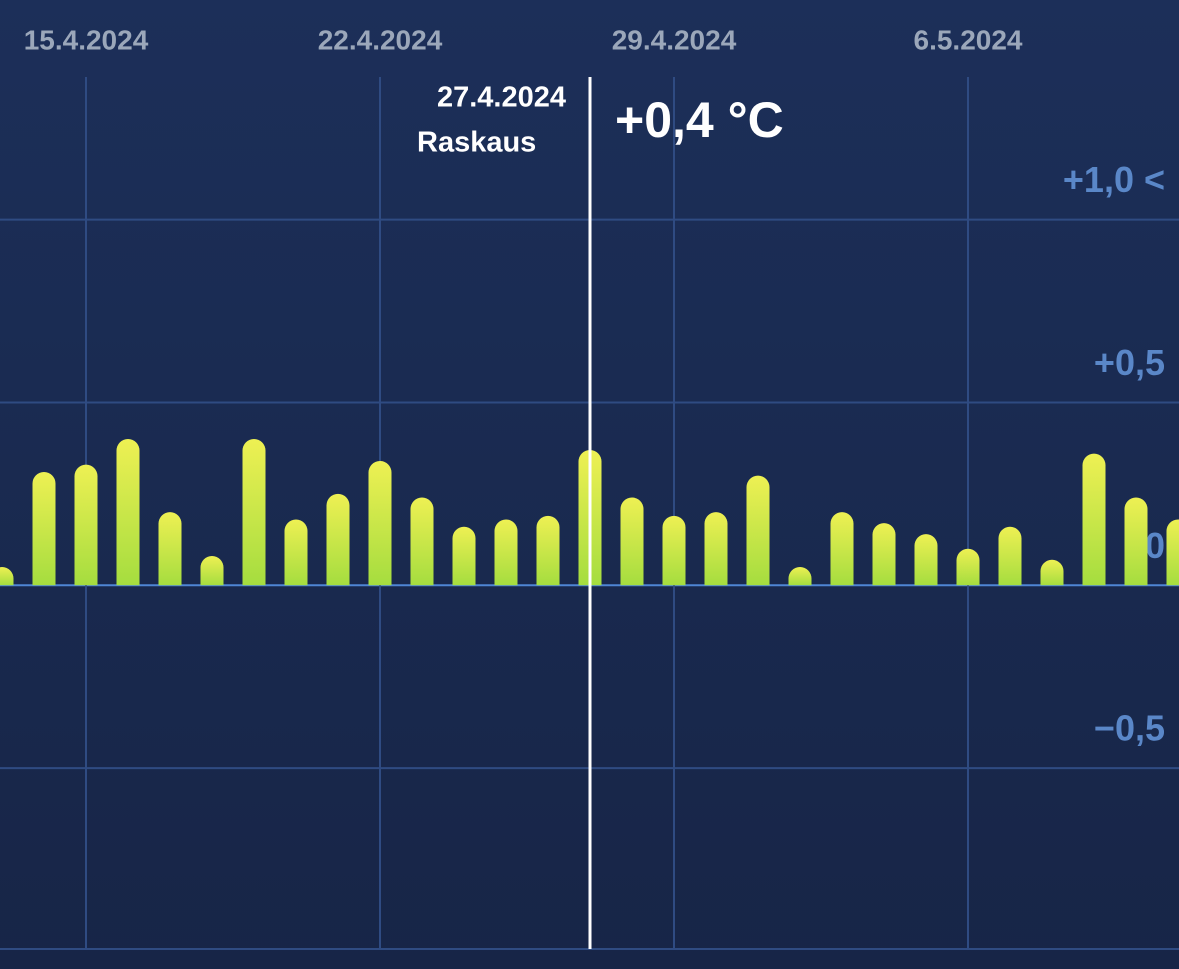  I want to click on x-tick-label: 15.4.2024, so click(86, 39).